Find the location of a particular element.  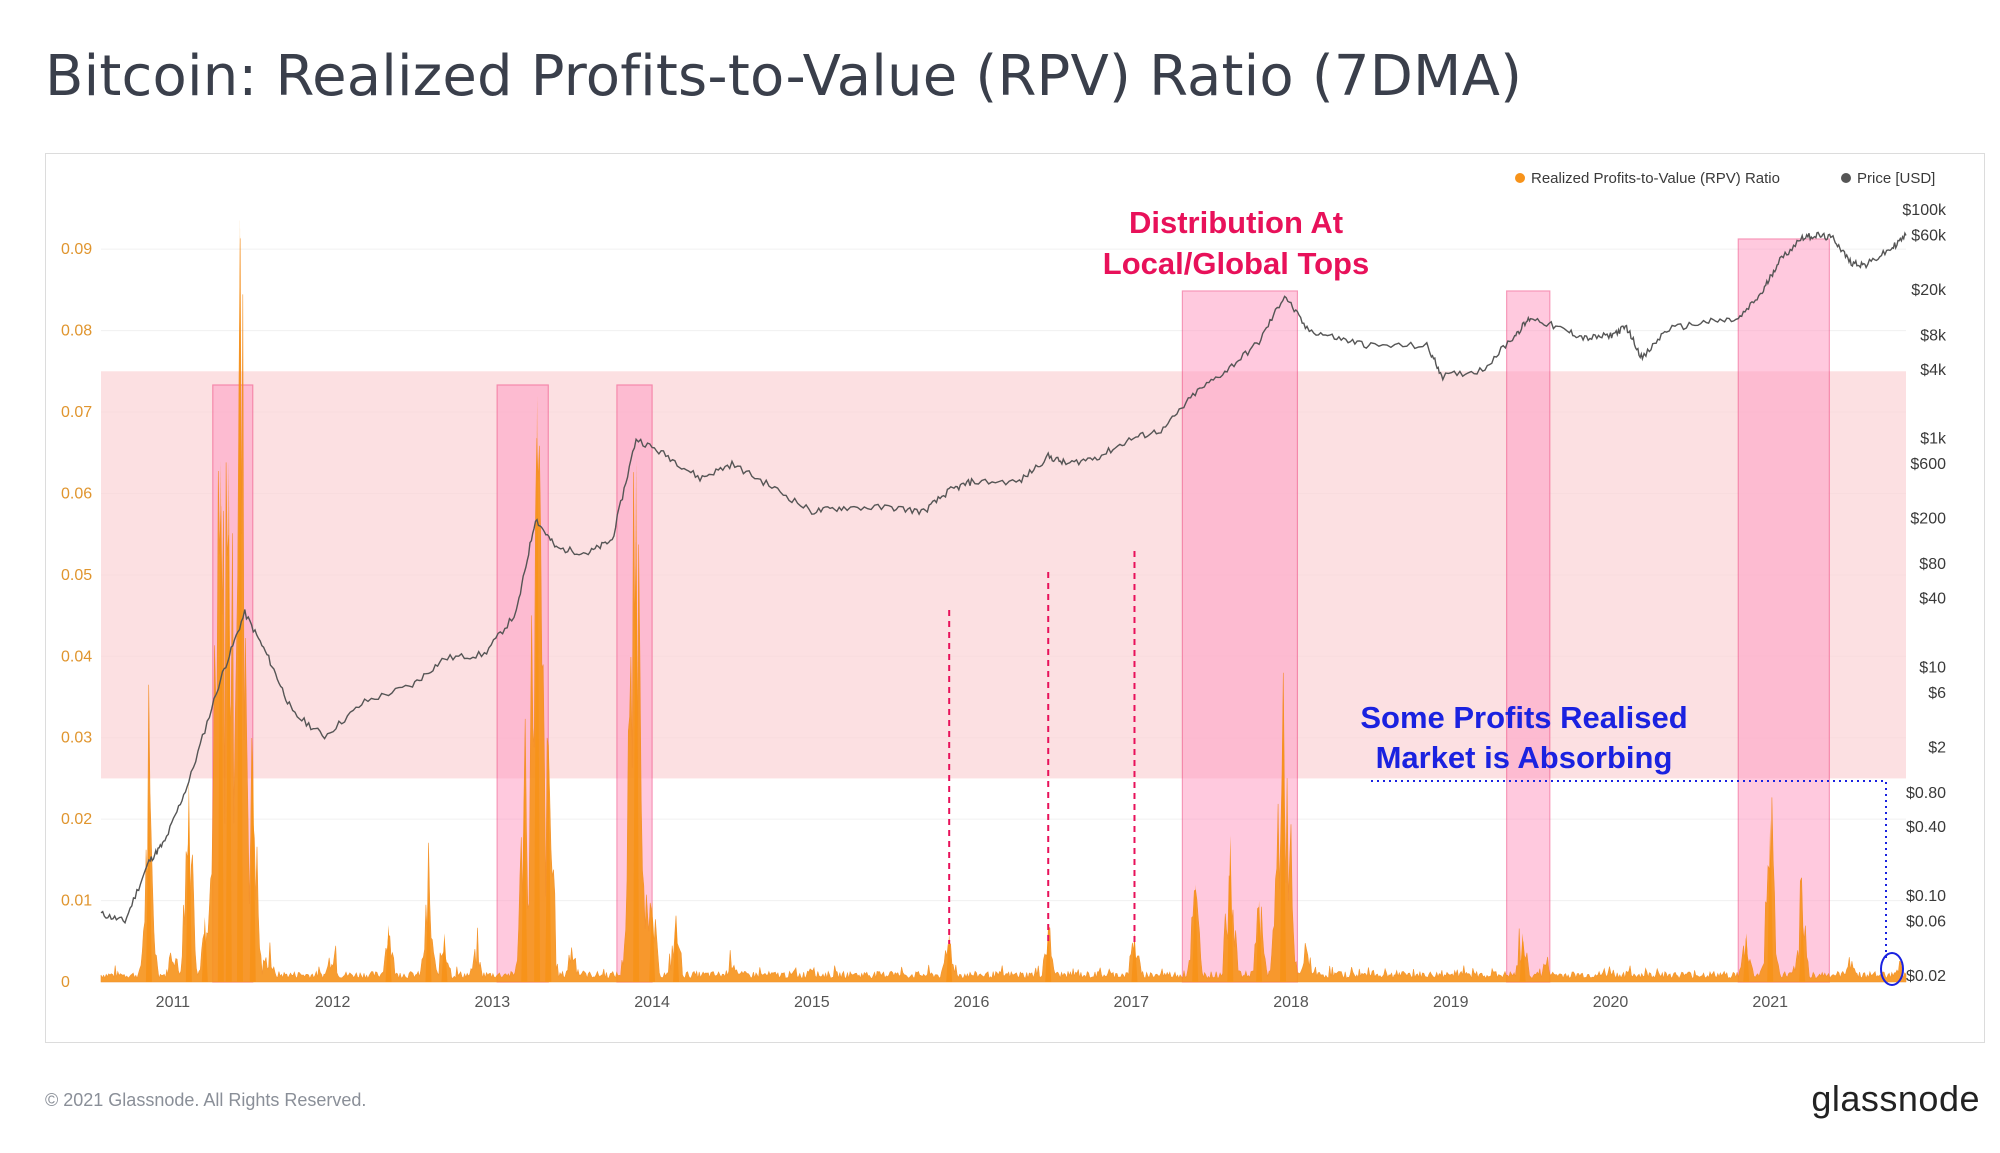

x-axis-tick: 2021 is located at coordinates (1770, 1002).